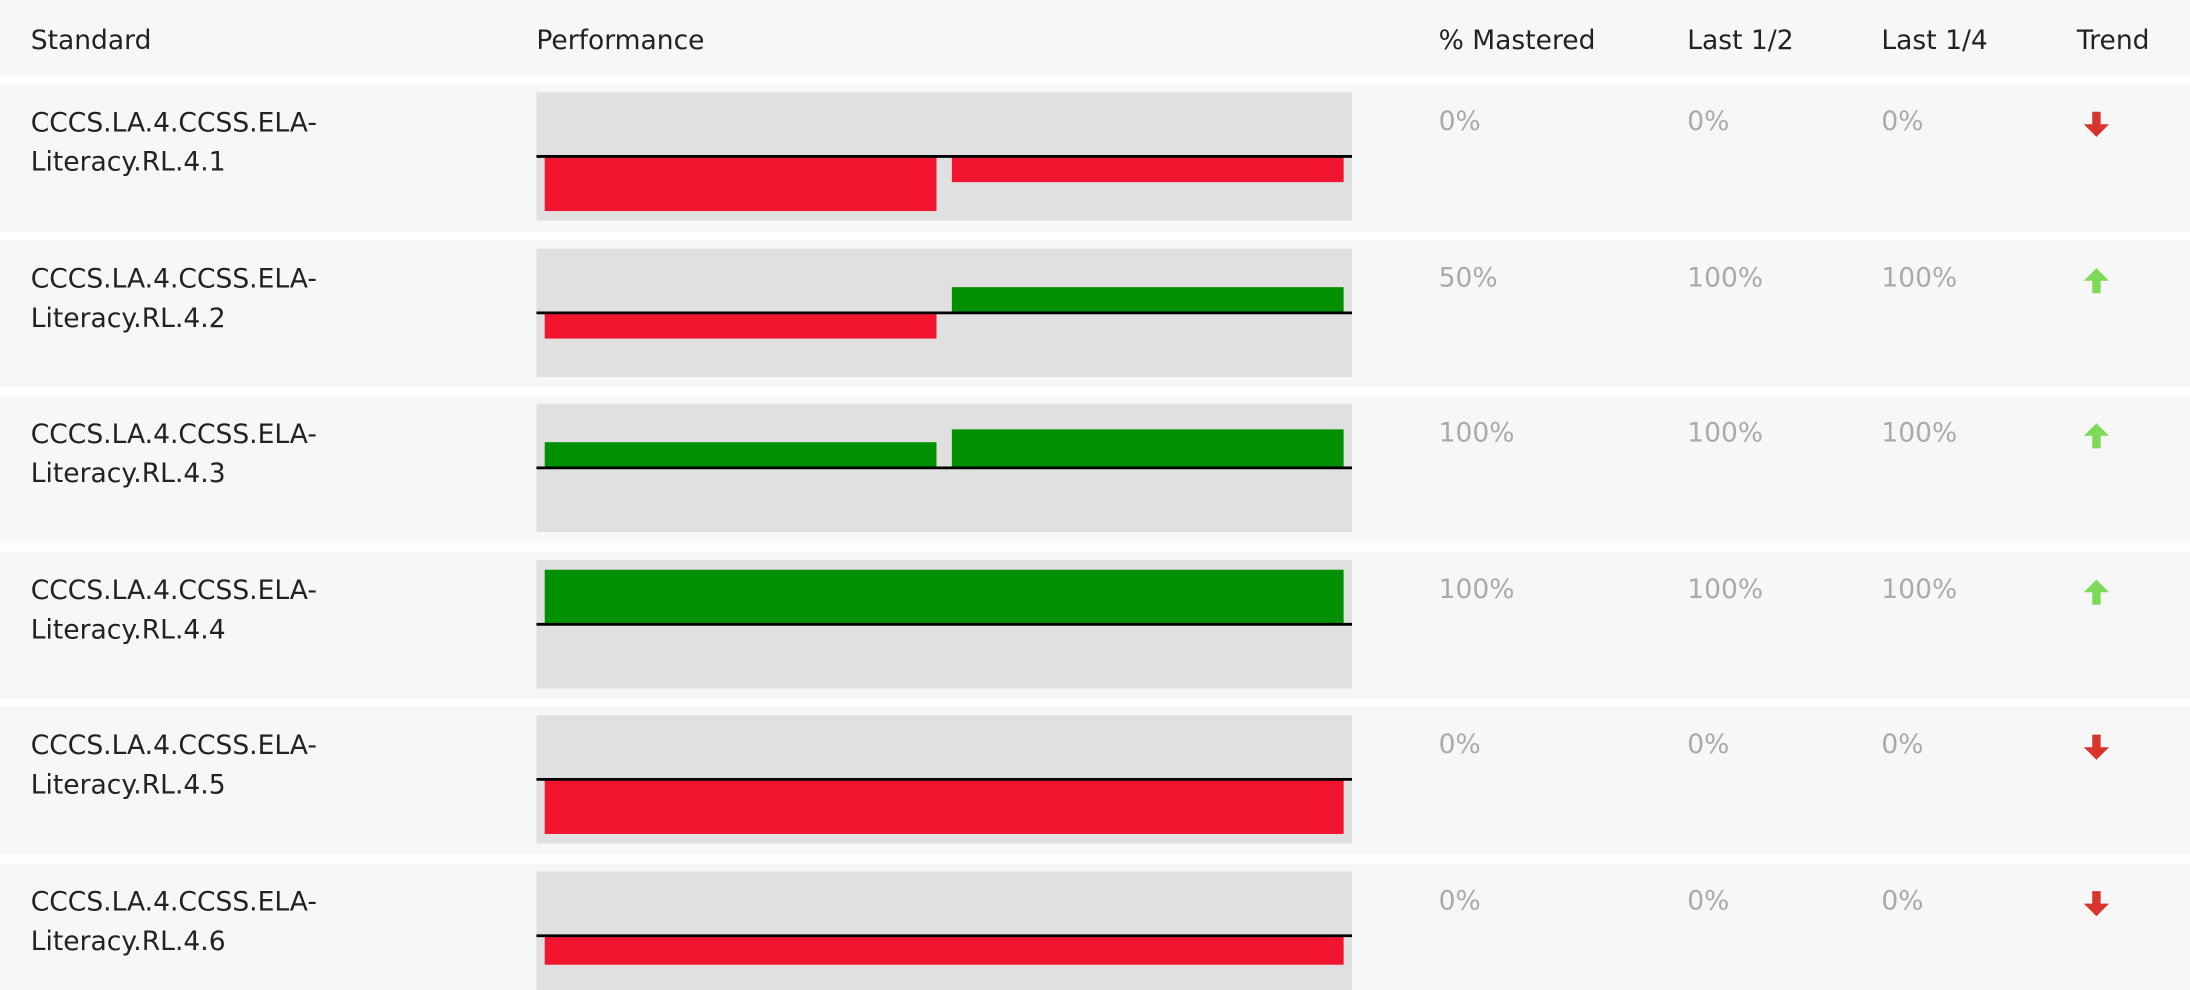 The image size is (2190, 990). What do you see at coordinates (1934, 40) in the screenshot?
I see `column-header: Last 1/4` at bounding box center [1934, 40].